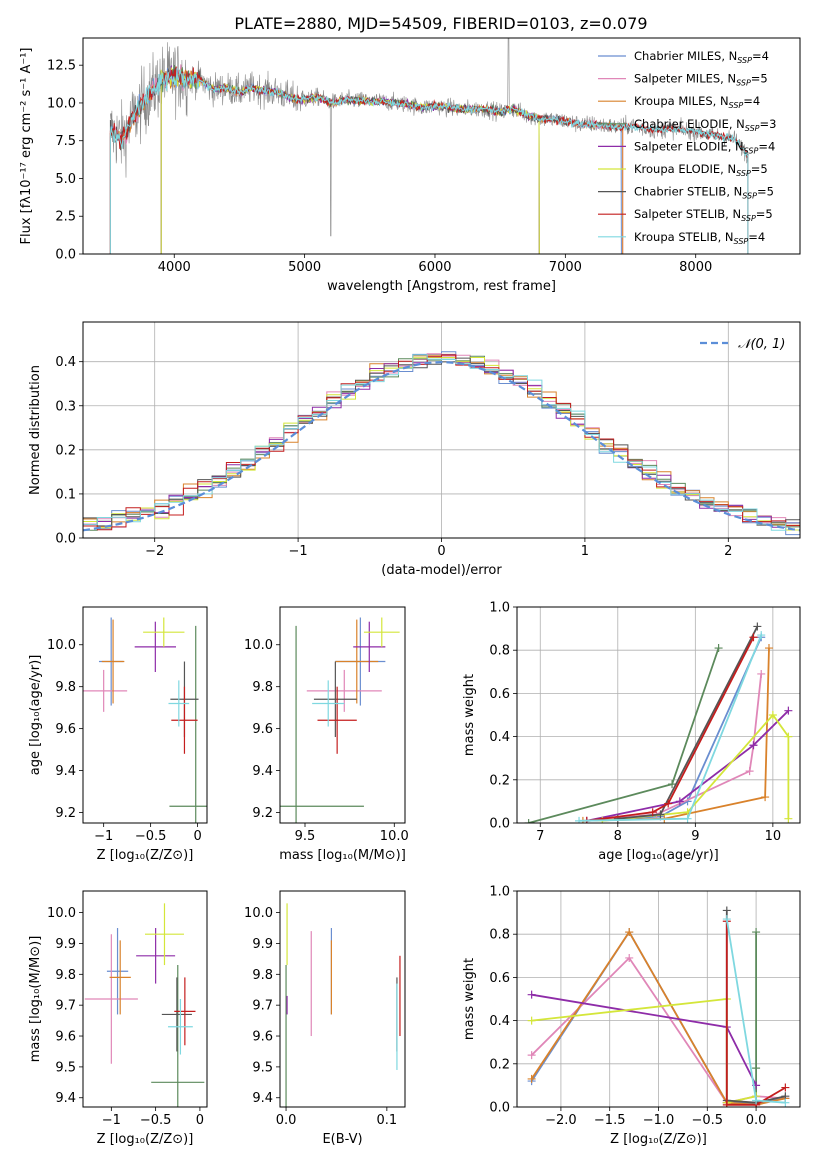 Image resolution: width=819 pixels, height=1170 pixels. What do you see at coordinates (761, 344) in the screenshot?
I see `gaussian-legend-label: 𝒩(0, 1)` at bounding box center [761, 344].